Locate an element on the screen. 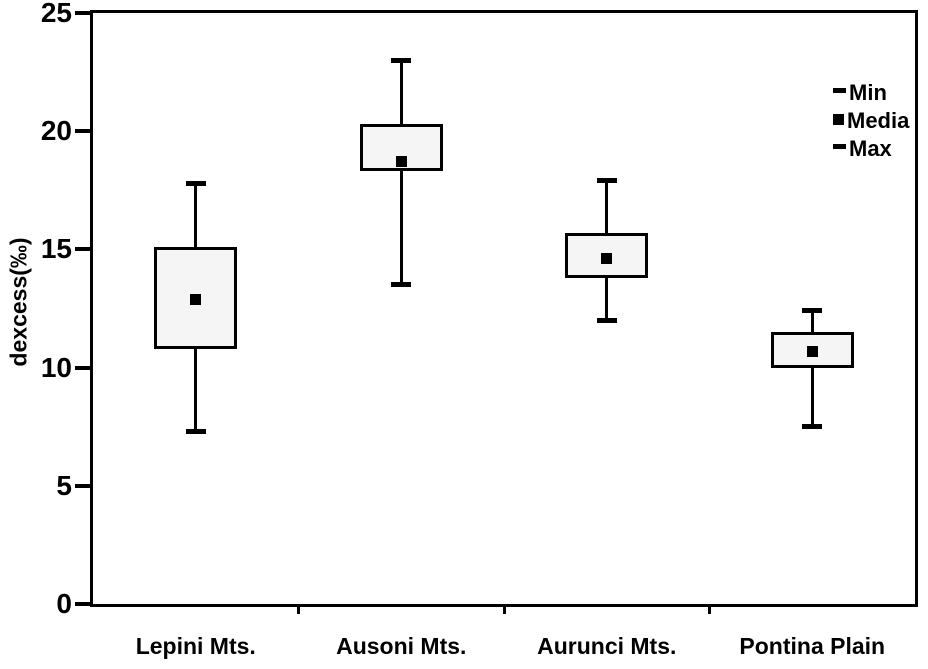  legend-label-max: Max is located at coordinates (870, 148).